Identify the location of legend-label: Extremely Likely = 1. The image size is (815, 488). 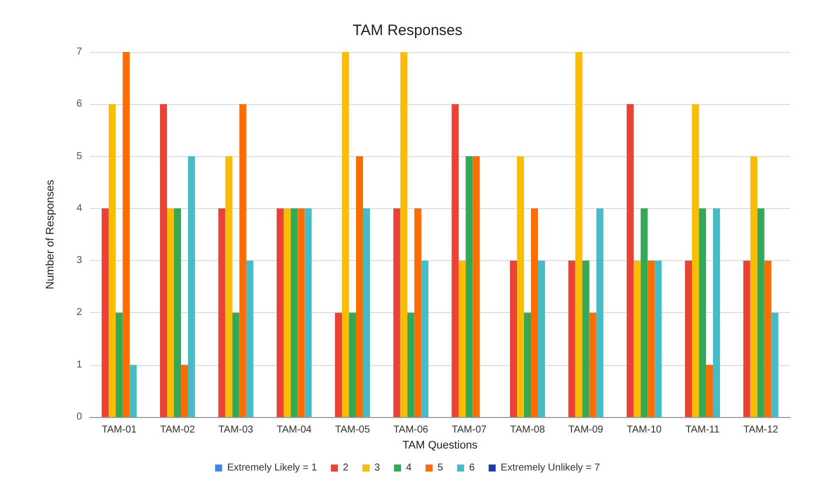
(272, 468).